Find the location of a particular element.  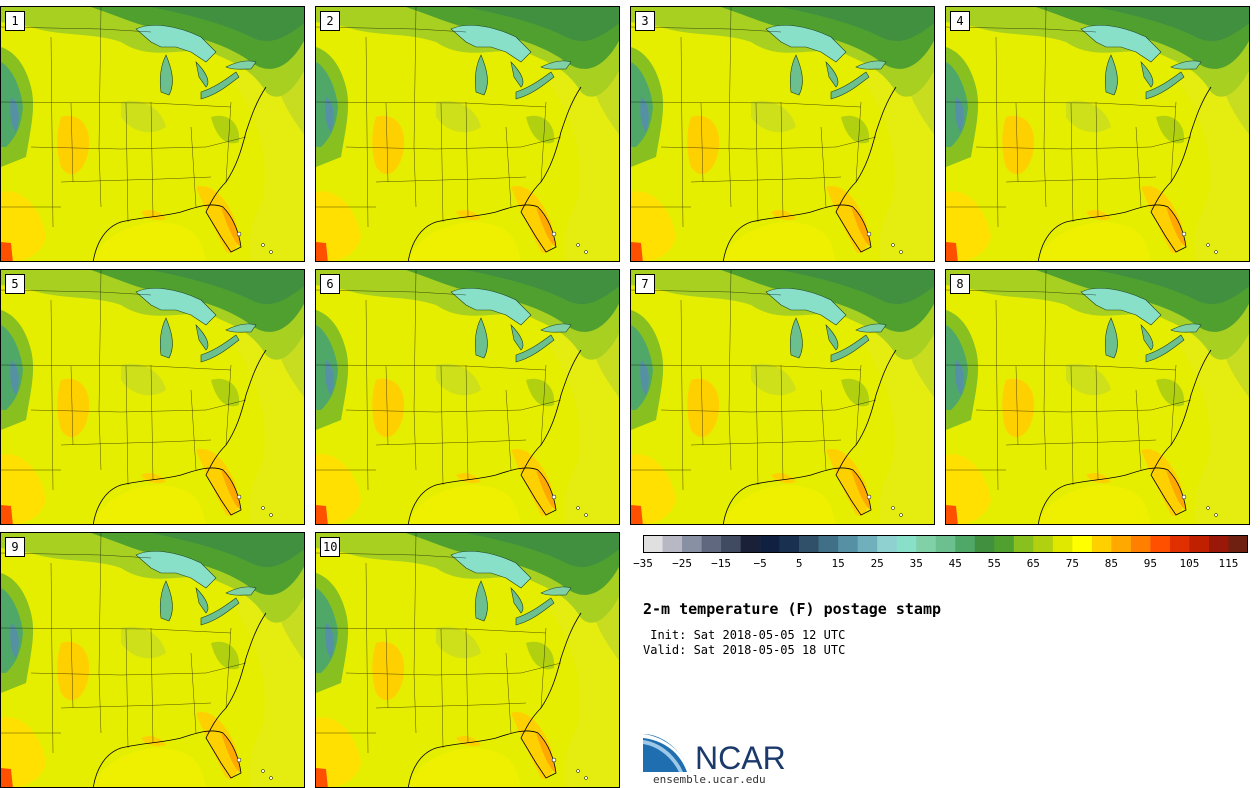

colorbar-tick-label: 75 is located at coordinates (1072, 563).